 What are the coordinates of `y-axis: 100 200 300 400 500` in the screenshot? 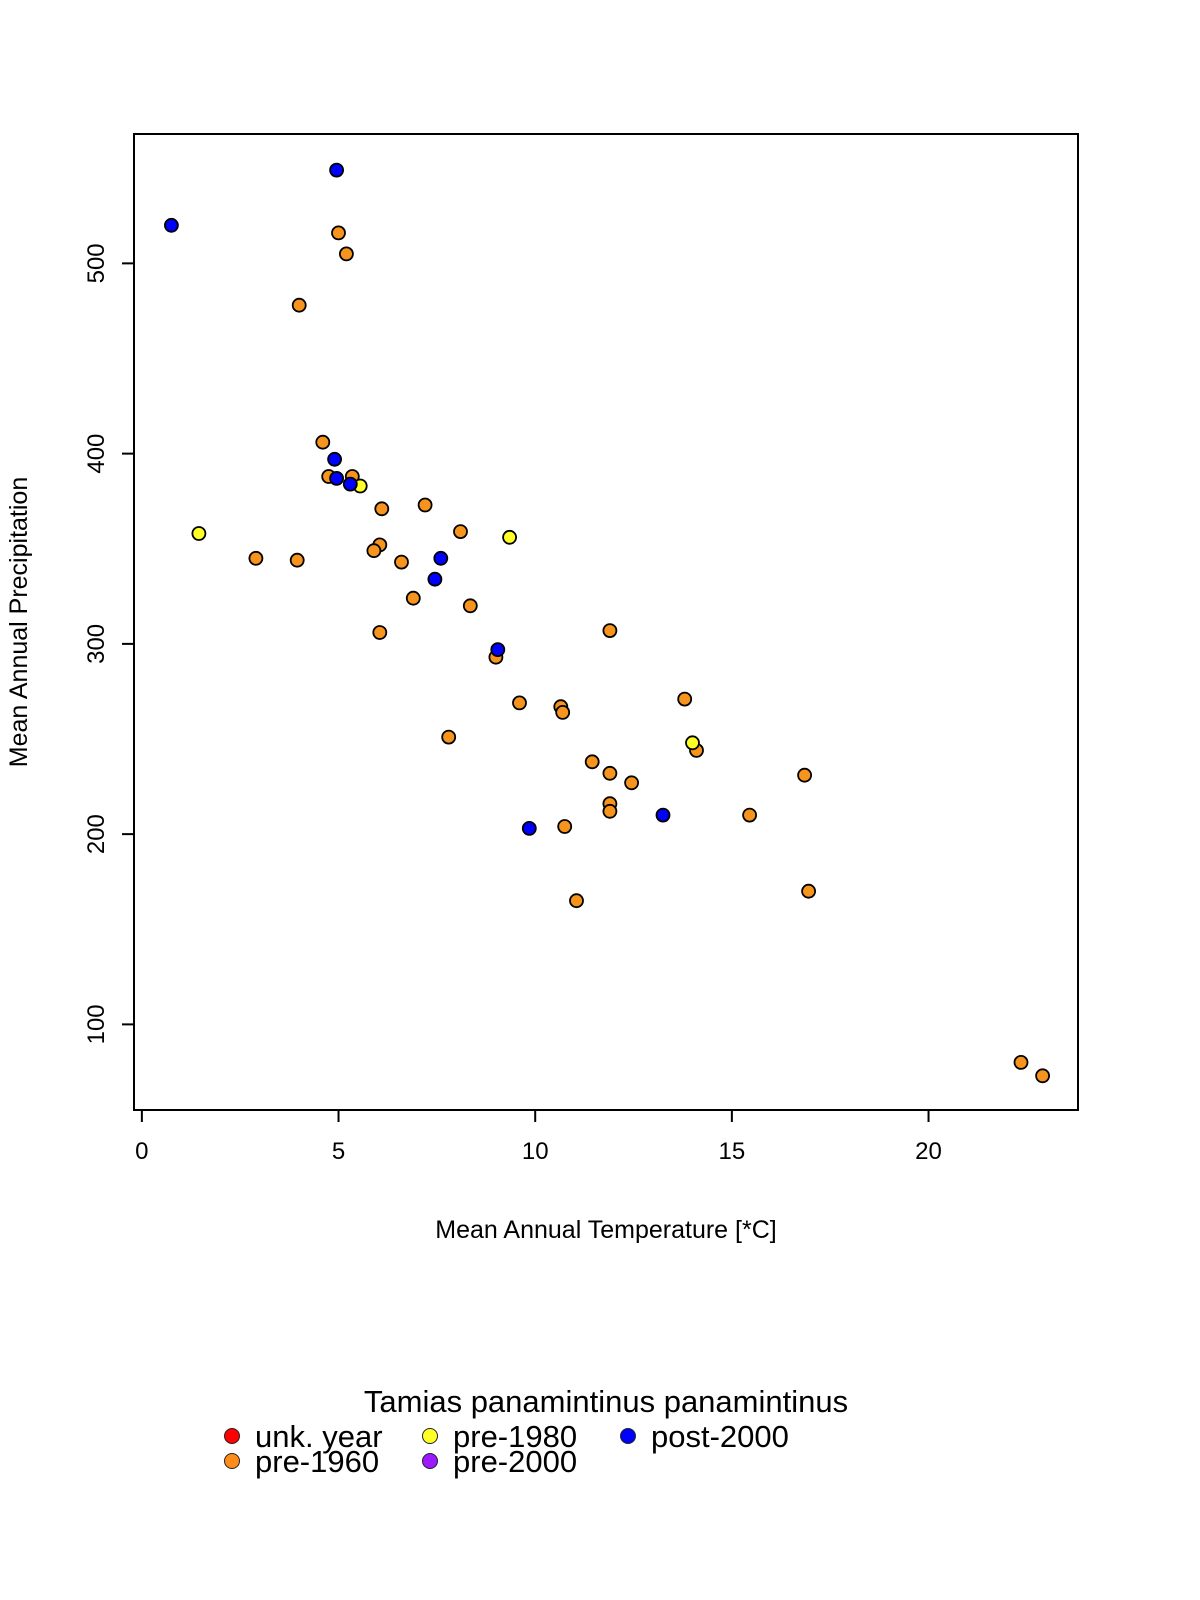 It's located at (109, 643).